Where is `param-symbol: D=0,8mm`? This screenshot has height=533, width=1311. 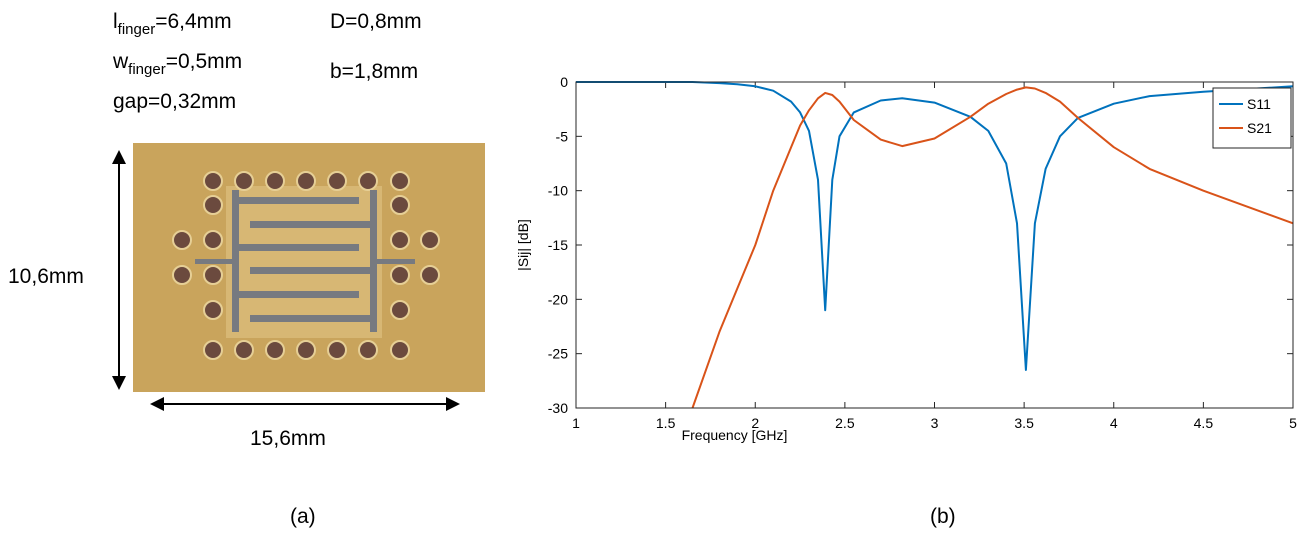
param-symbol: D=0,8mm is located at coordinates (376, 21).